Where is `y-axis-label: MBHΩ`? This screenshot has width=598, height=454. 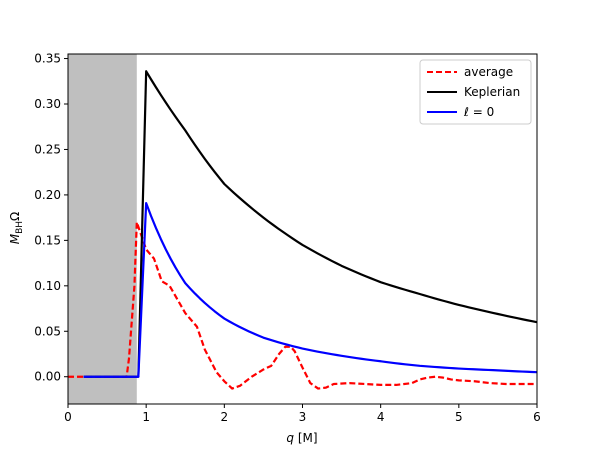 y-axis-label: MBHΩ is located at coordinates (16, 228).